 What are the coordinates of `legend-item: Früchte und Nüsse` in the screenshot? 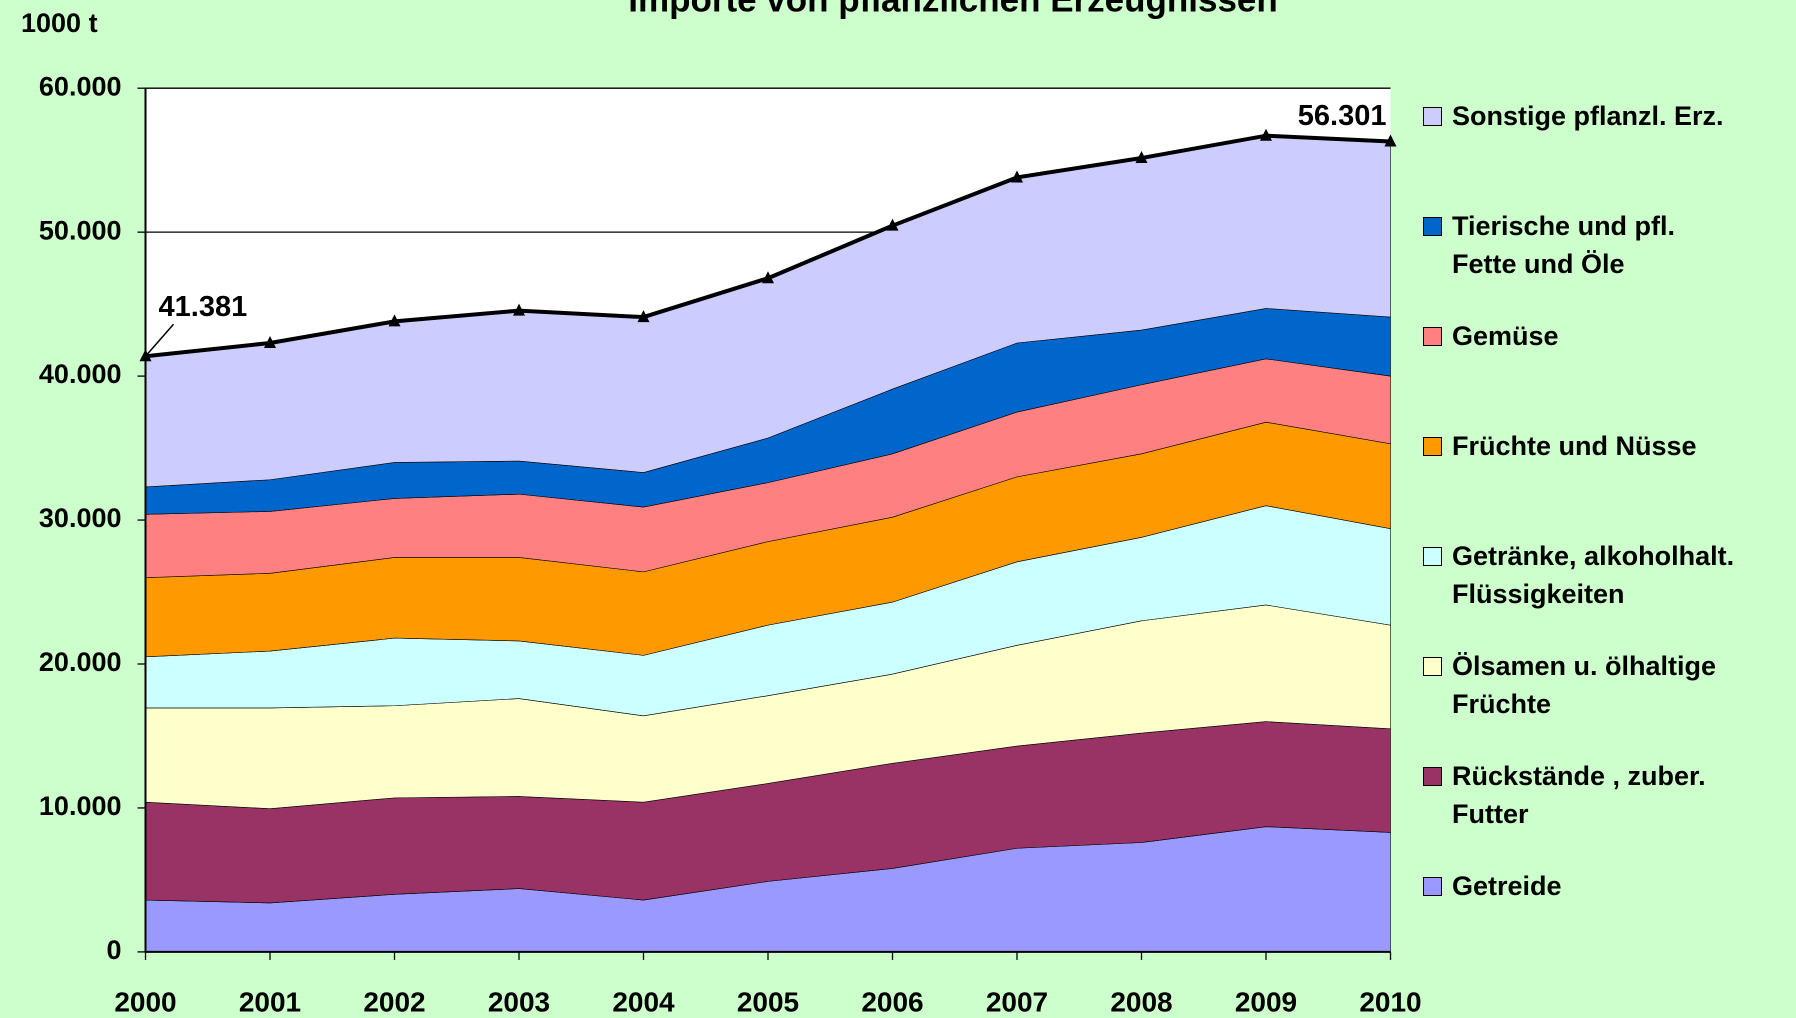 It's located at (1560, 446).